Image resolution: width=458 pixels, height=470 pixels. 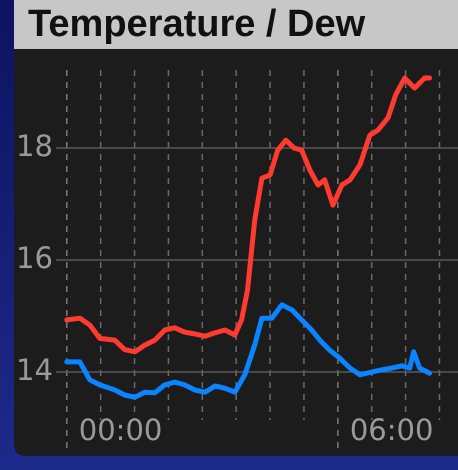 I want to click on x-tick-label: 06:00, so click(x=392, y=430).